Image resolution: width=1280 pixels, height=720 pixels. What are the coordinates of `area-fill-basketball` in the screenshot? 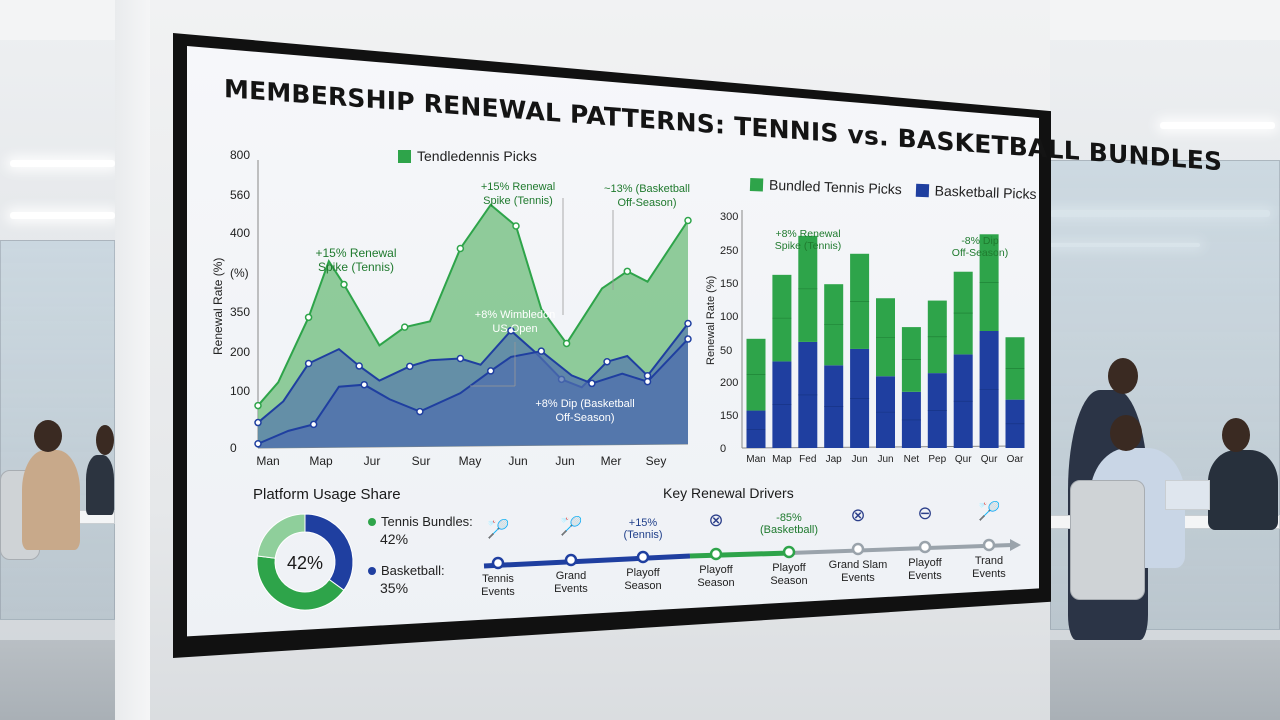 It's located at (473, 393).